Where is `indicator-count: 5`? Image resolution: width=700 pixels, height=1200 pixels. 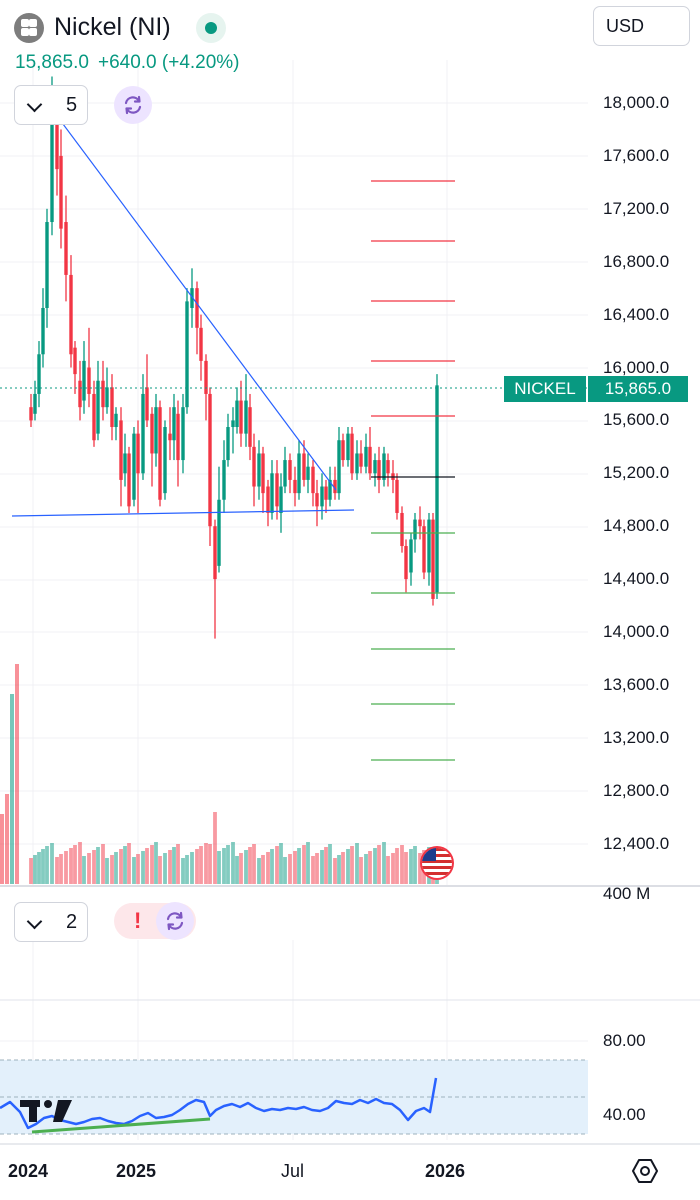
indicator-count: 5 is located at coordinates (72, 105).